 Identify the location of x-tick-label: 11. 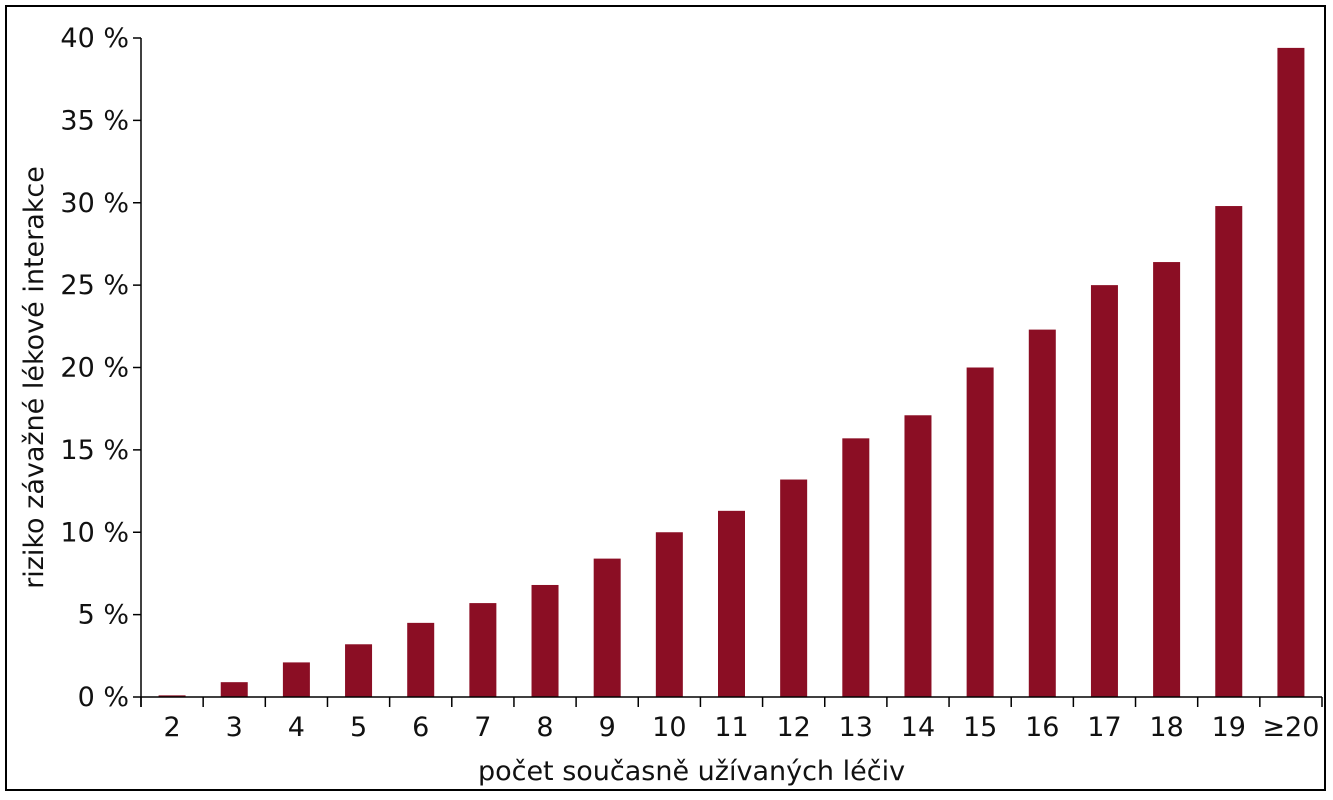
(731, 727).